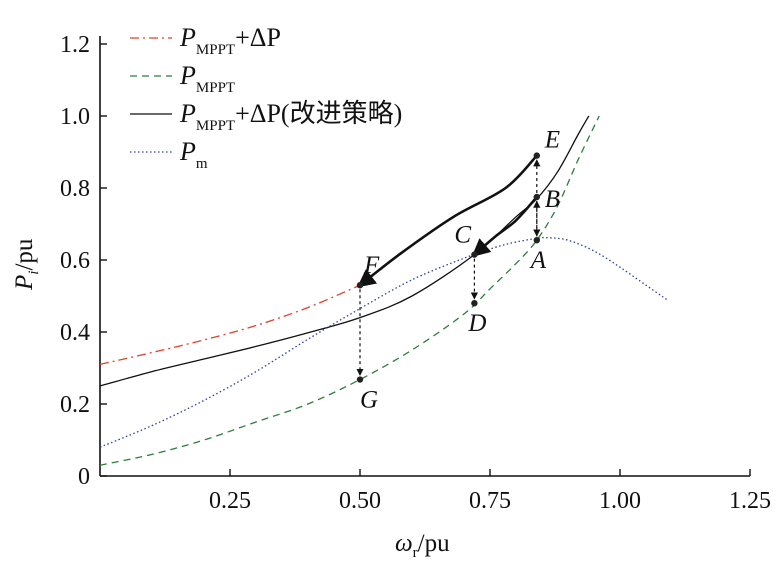 The height and width of the screenshot is (562, 776). What do you see at coordinates (84, 477) in the screenshot?
I see `y-tick-label: 0` at bounding box center [84, 477].